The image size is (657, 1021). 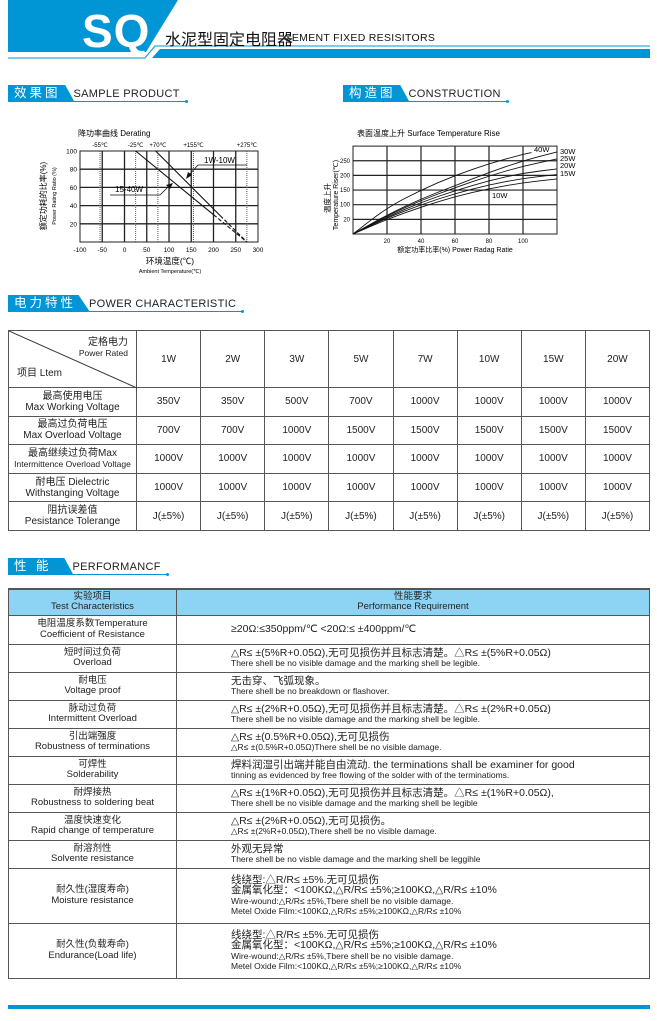 What do you see at coordinates (147, 250) in the screenshot?
I see `x-tick-label: 50` at bounding box center [147, 250].